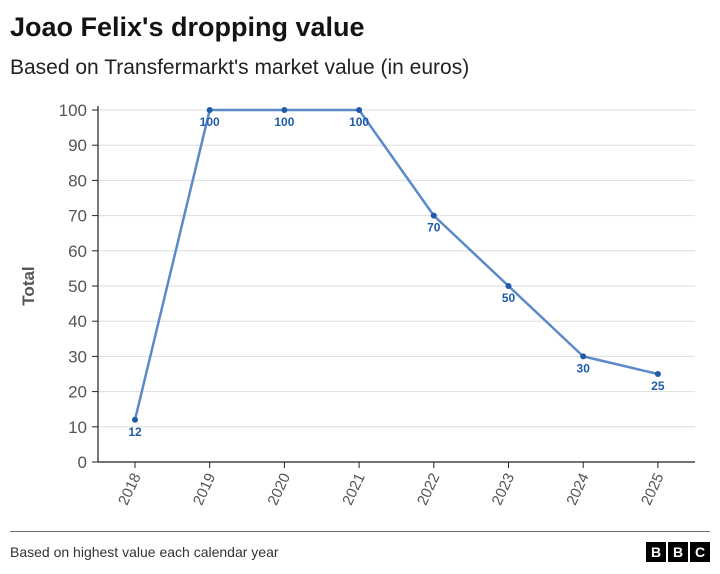 The height and width of the screenshot is (574, 720). Describe the element at coordinates (584, 368) in the screenshot. I see `data-label: 30` at that location.